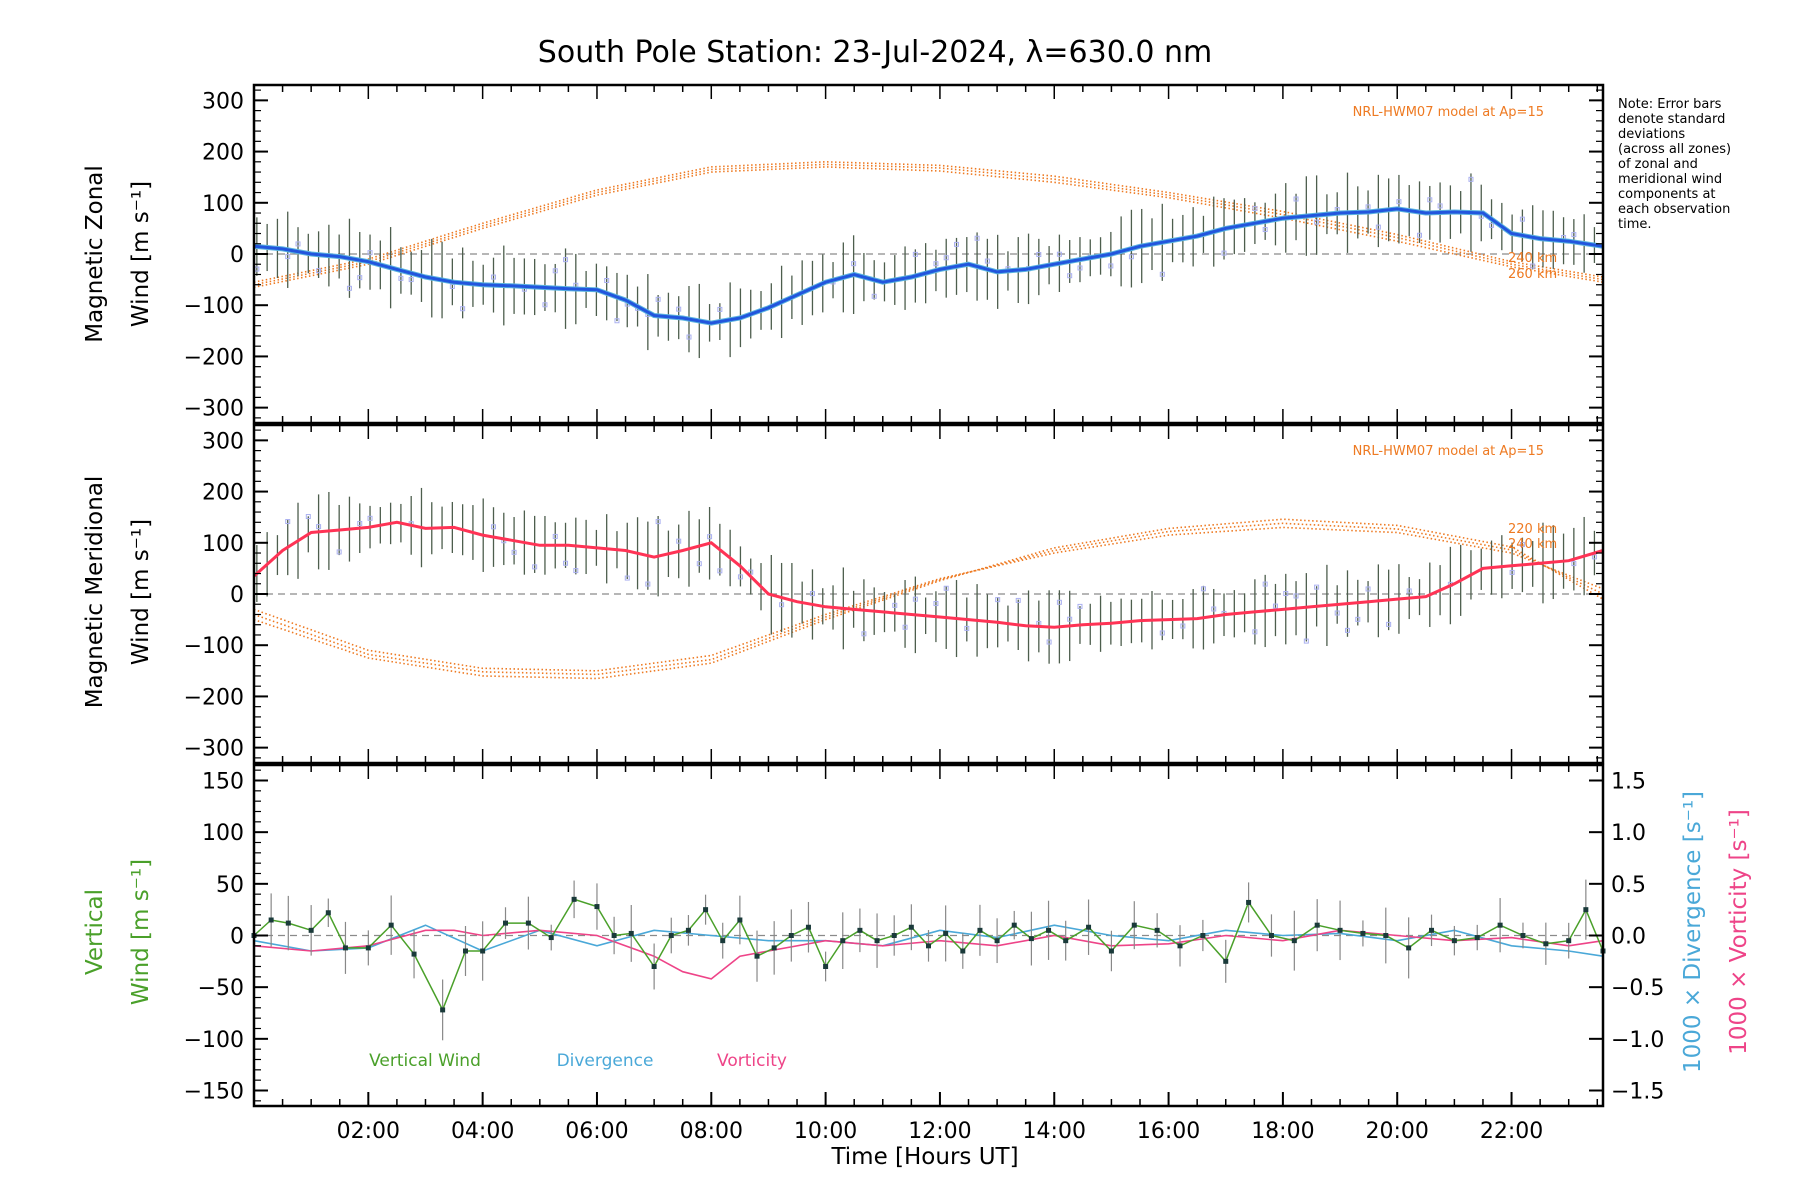 The width and height of the screenshot is (1800, 1200). Describe the element at coordinates (1658, 164) in the screenshot. I see `note-line: of zonal and` at that location.